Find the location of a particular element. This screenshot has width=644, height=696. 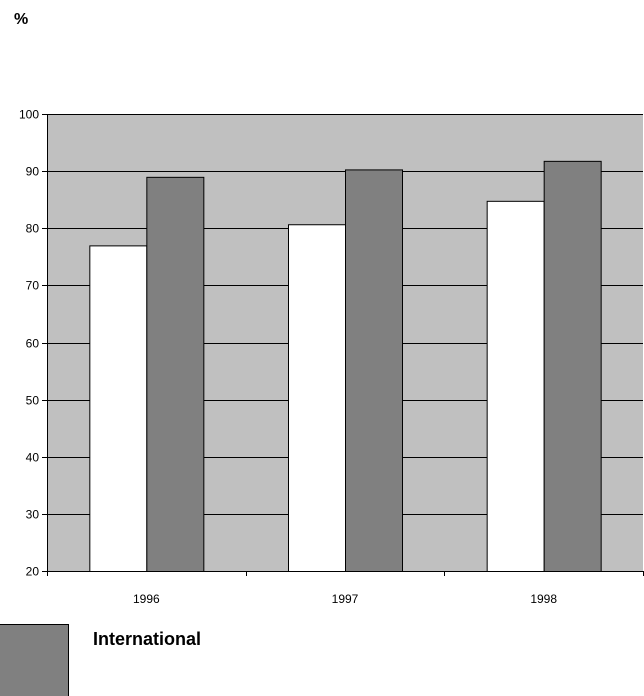

y-tick-label-60: 60 is located at coordinates (33, 344).